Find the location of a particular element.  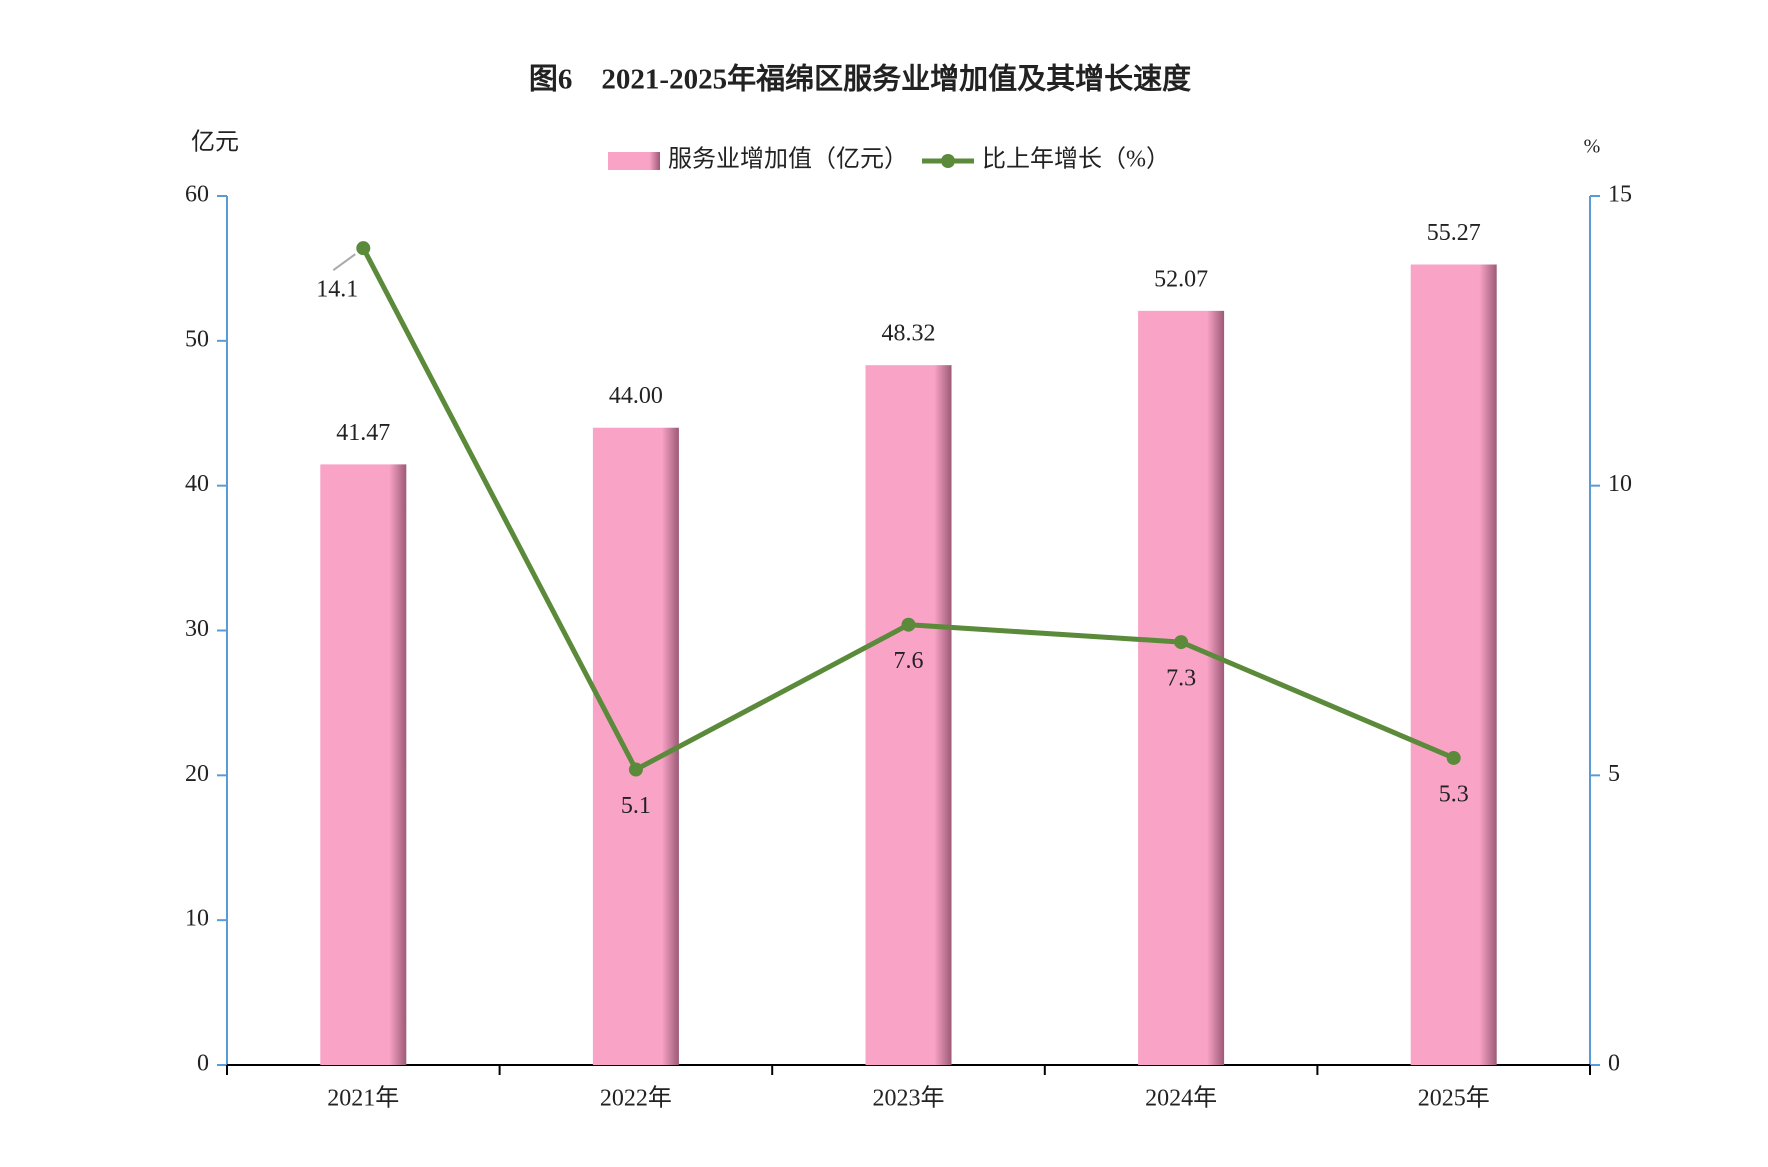

y-tick-label: 10 is located at coordinates (197, 919).